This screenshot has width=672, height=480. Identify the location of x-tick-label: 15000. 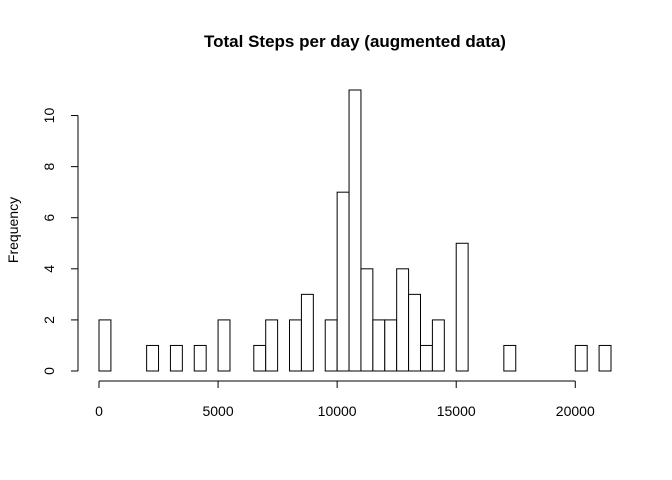
(456, 411).